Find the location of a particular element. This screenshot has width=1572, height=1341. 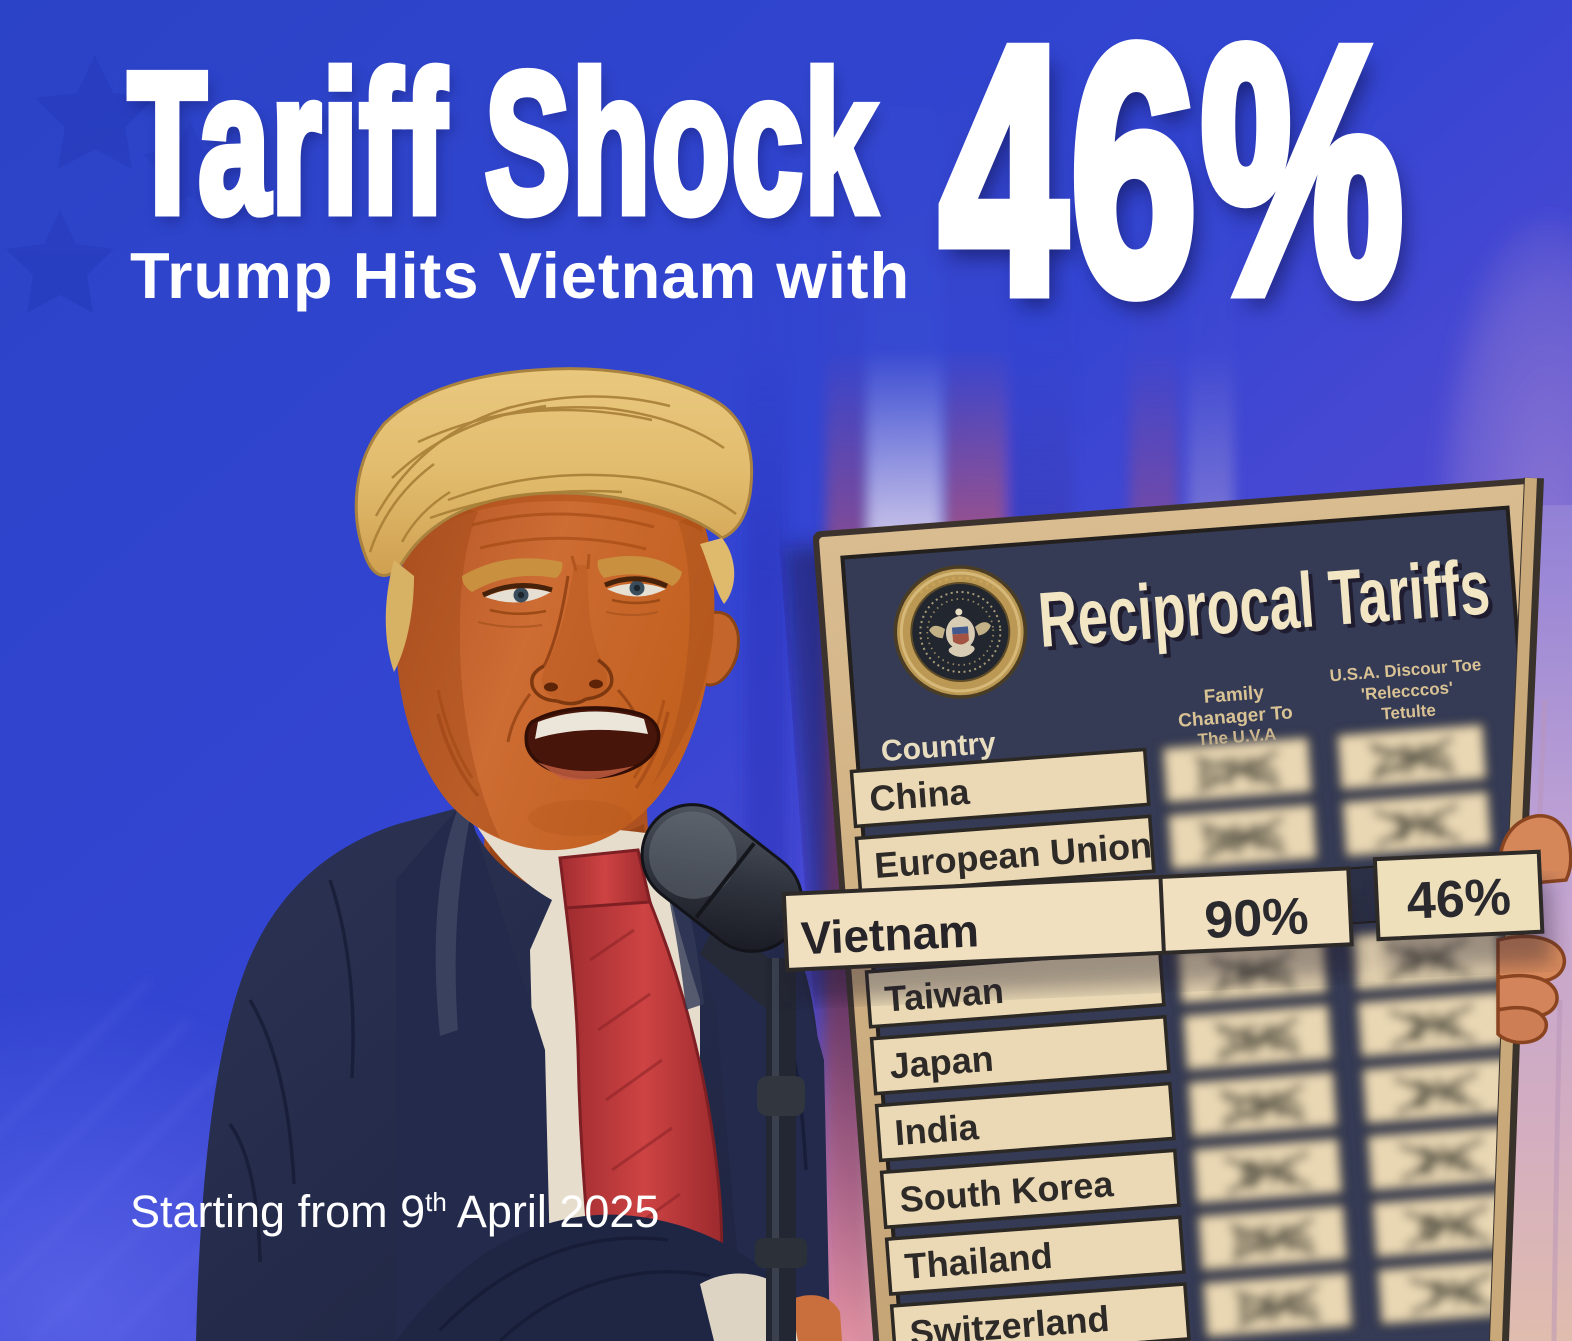

svg-text: Tetulte is located at coordinates (1409, 712).